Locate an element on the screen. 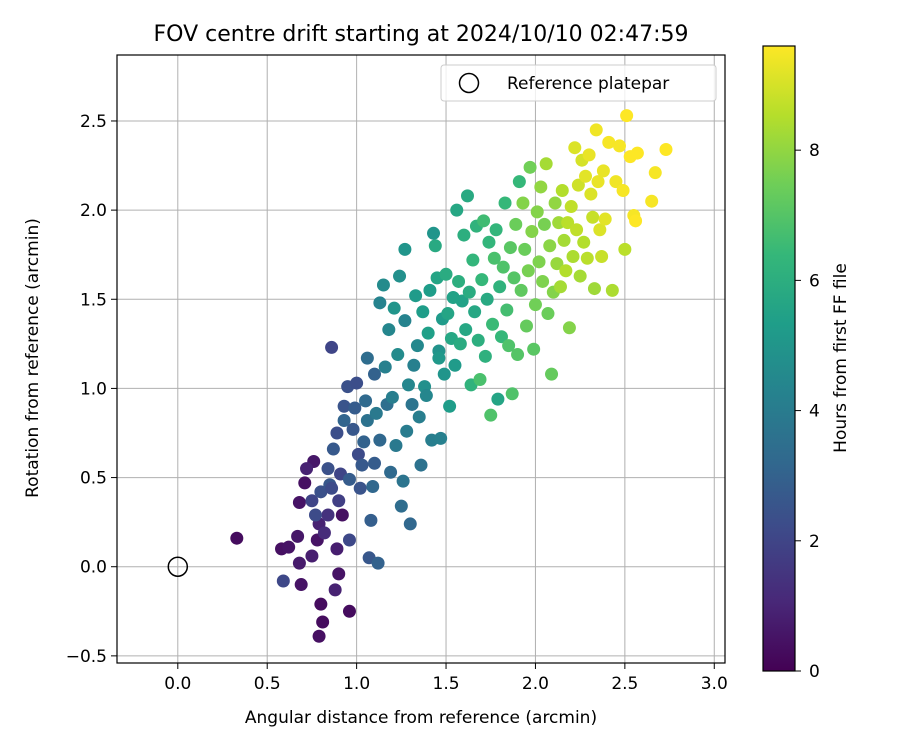 This screenshot has height=750, width=900. legend-label: Reference platepar is located at coordinates (588, 84).